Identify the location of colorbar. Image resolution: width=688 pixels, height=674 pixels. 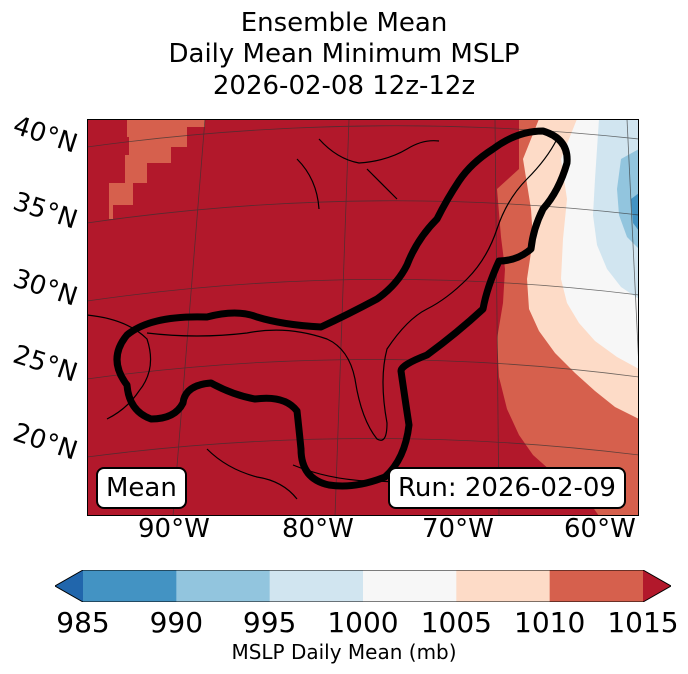
(363, 586).